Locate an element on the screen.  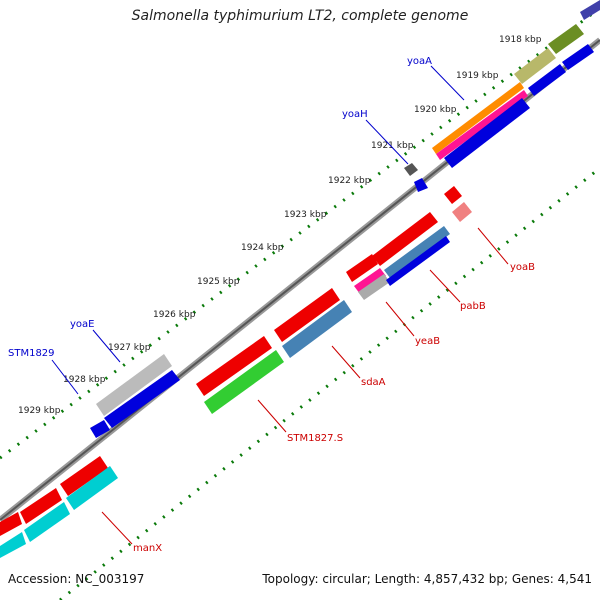
kbp-label: 1923 kbp is located at coordinates (305, 215).